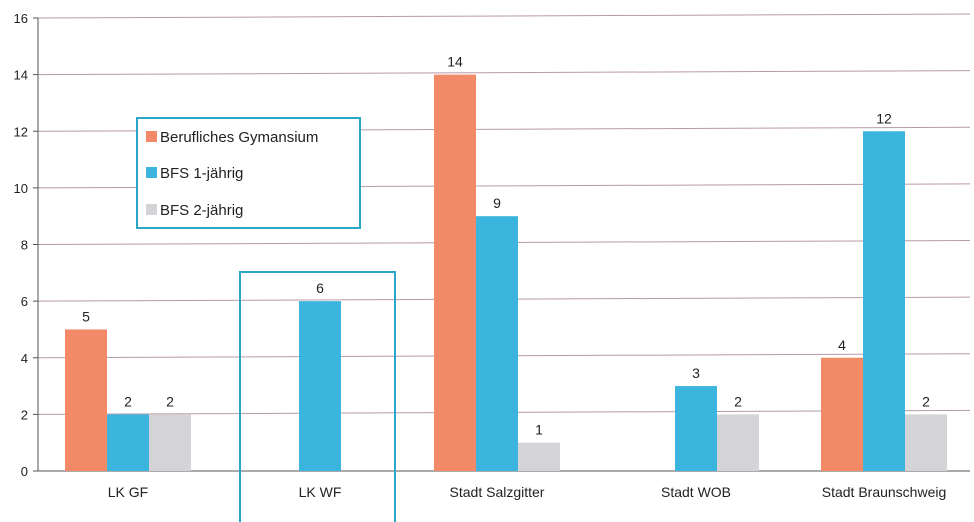 The height and width of the screenshot is (522, 974). I want to click on y-tick-label: 4, so click(24, 358).